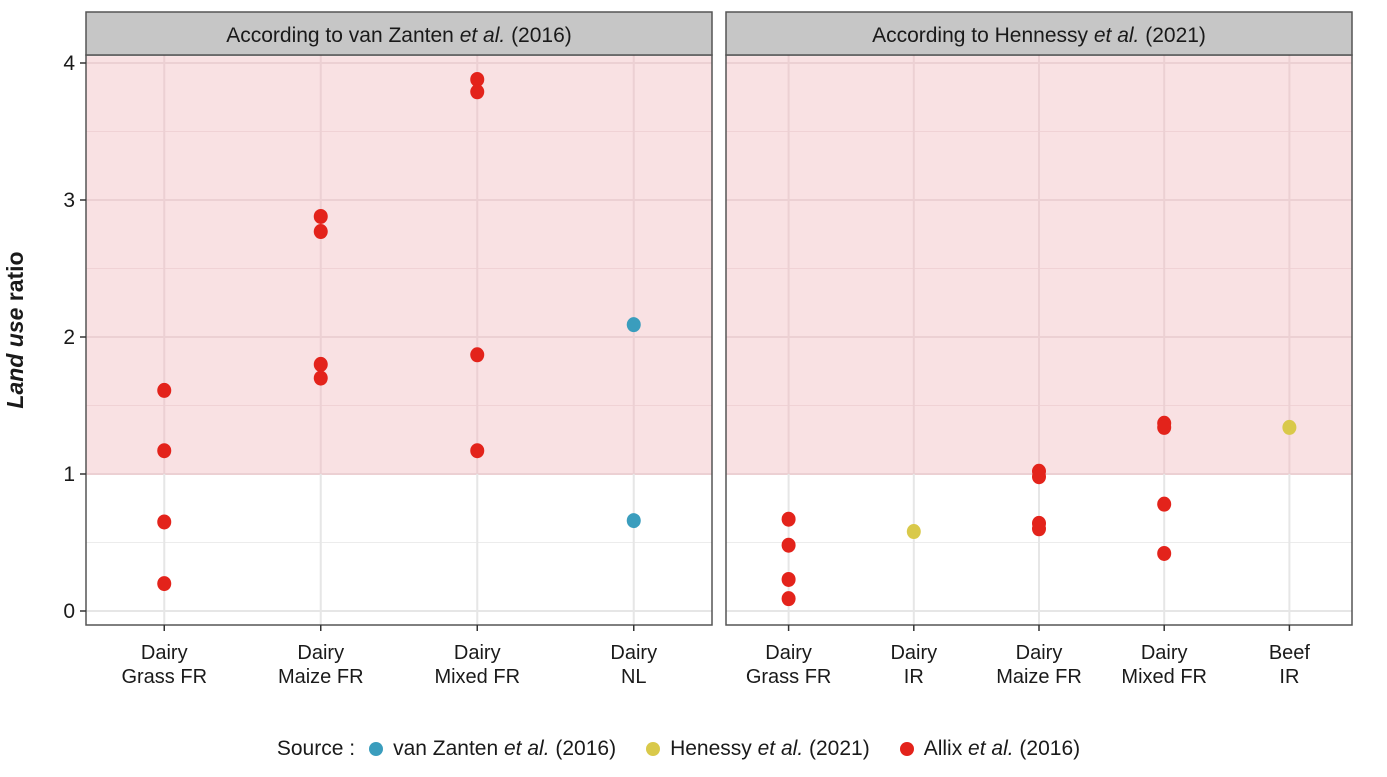 Image resolution: width=1387 pixels, height=777 pixels. Describe the element at coordinates (15, 329) in the screenshot. I see `y-axis-label: Land use ratio` at that location.